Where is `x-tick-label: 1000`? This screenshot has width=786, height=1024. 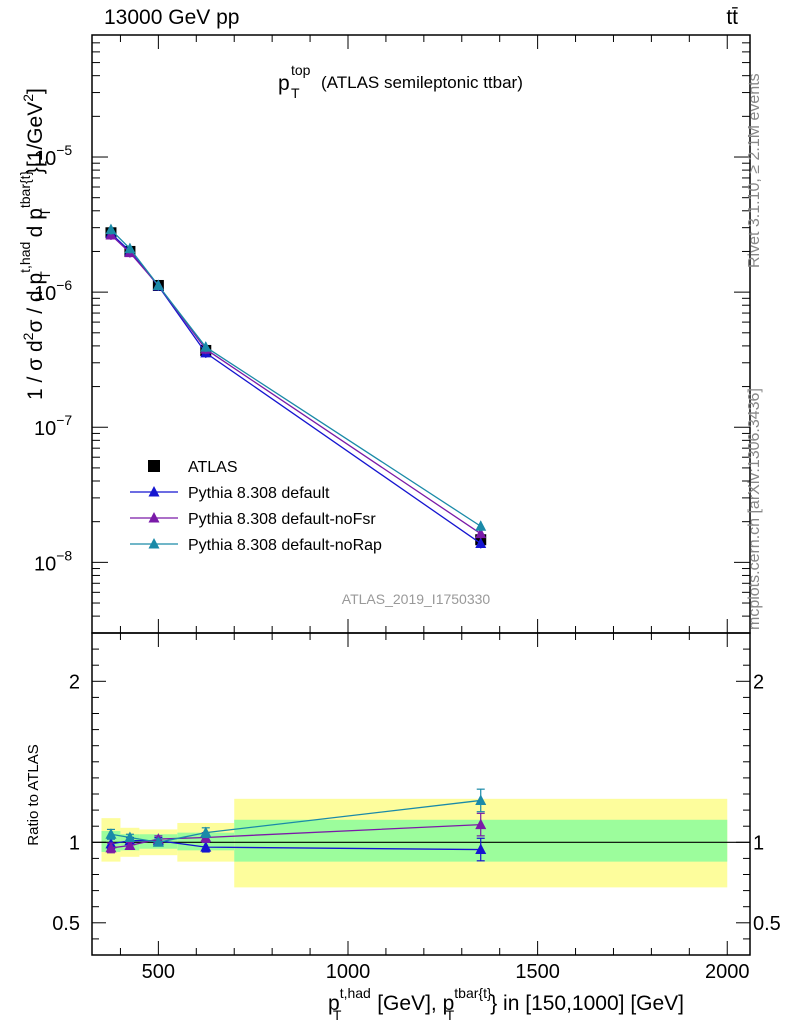 x-tick-label: 1000 is located at coordinates (348, 972).